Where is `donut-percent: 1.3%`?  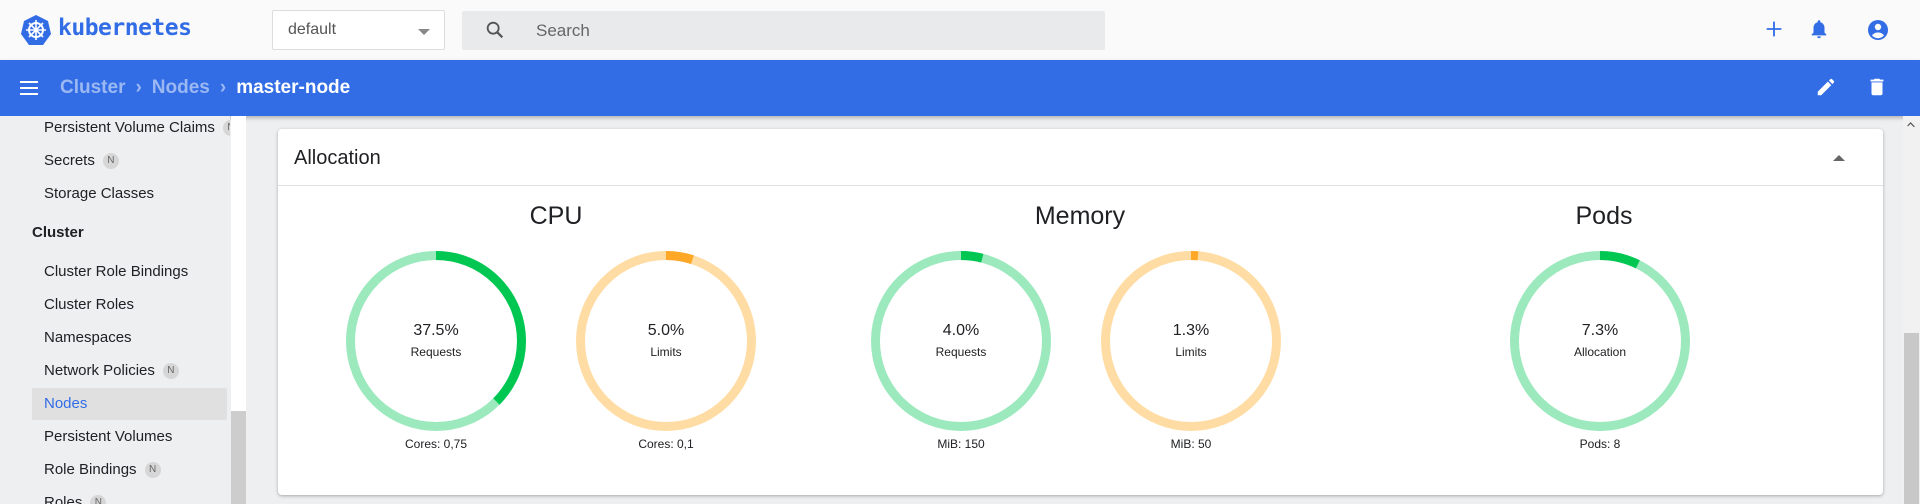 donut-percent: 1.3% is located at coordinates (1191, 330).